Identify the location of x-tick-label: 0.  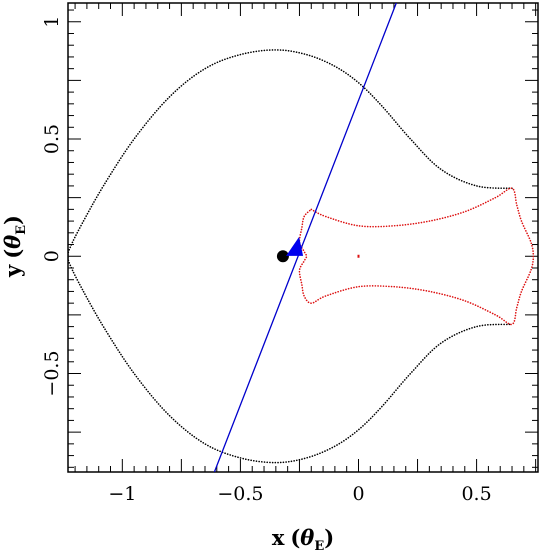
(358, 494).